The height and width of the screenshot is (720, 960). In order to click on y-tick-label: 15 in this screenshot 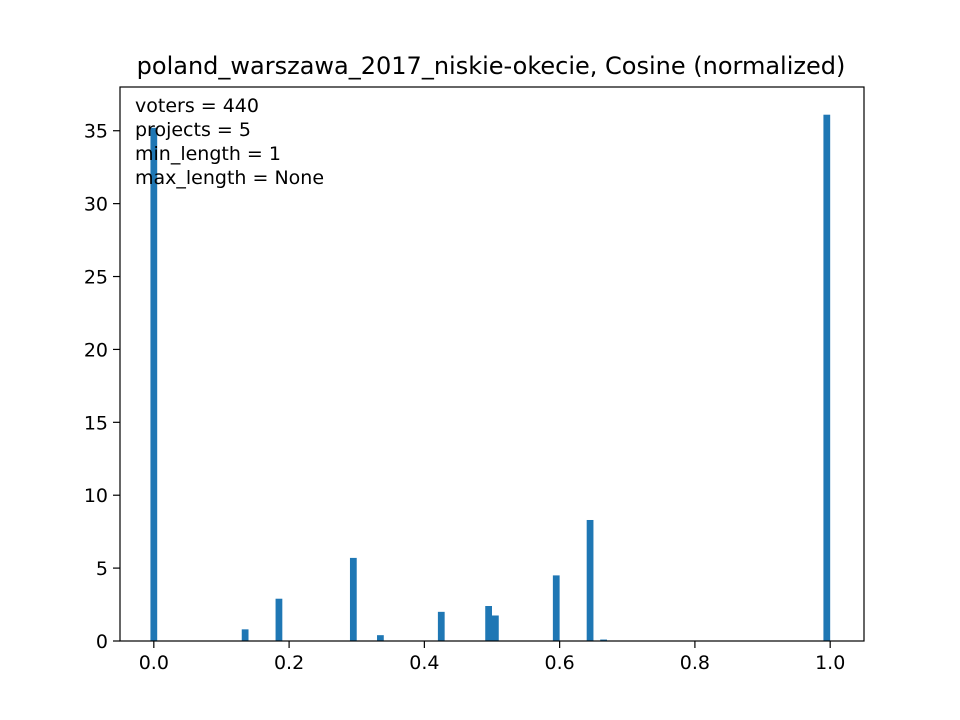, I will do `click(96, 423)`.